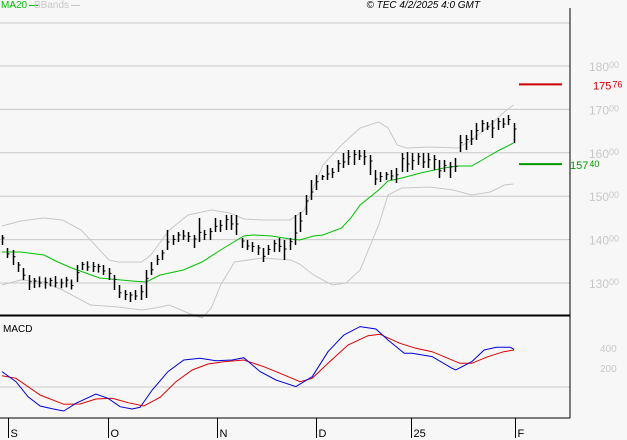 The width and height of the screenshot is (627, 440). Describe the element at coordinates (14, 434) in the screenshot. I see `x-tick-label: S` at that location.